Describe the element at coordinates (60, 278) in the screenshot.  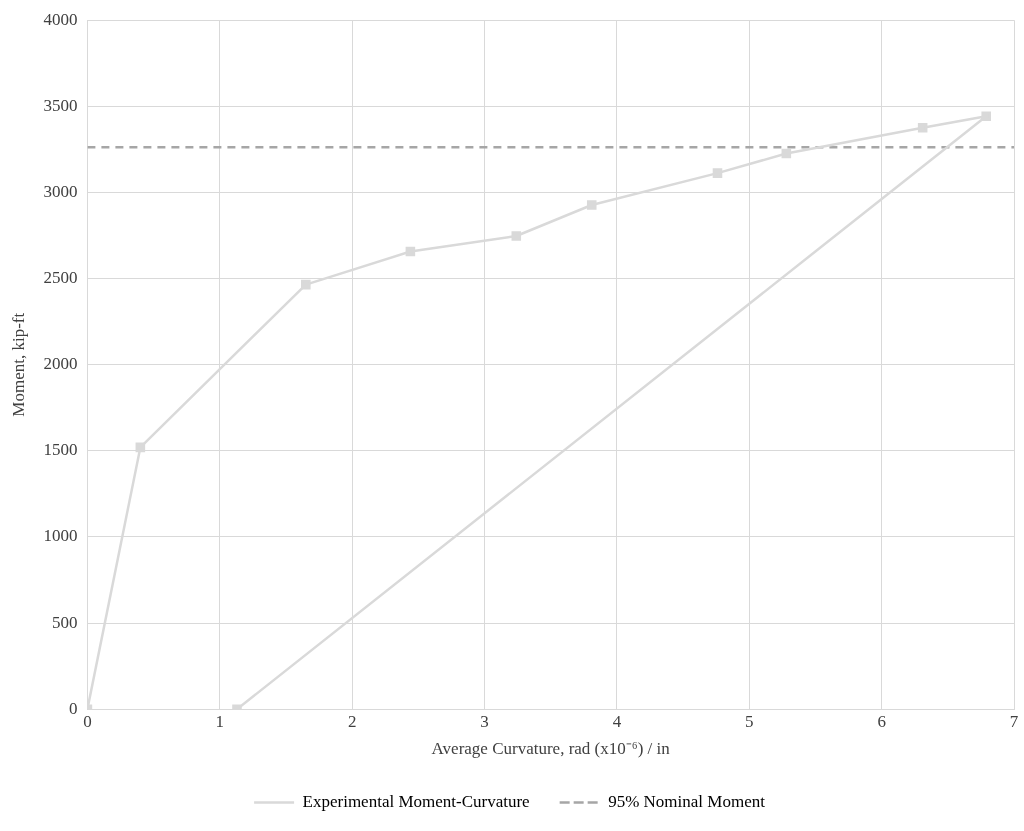
I see `y-tick-label: 2500` at that location.